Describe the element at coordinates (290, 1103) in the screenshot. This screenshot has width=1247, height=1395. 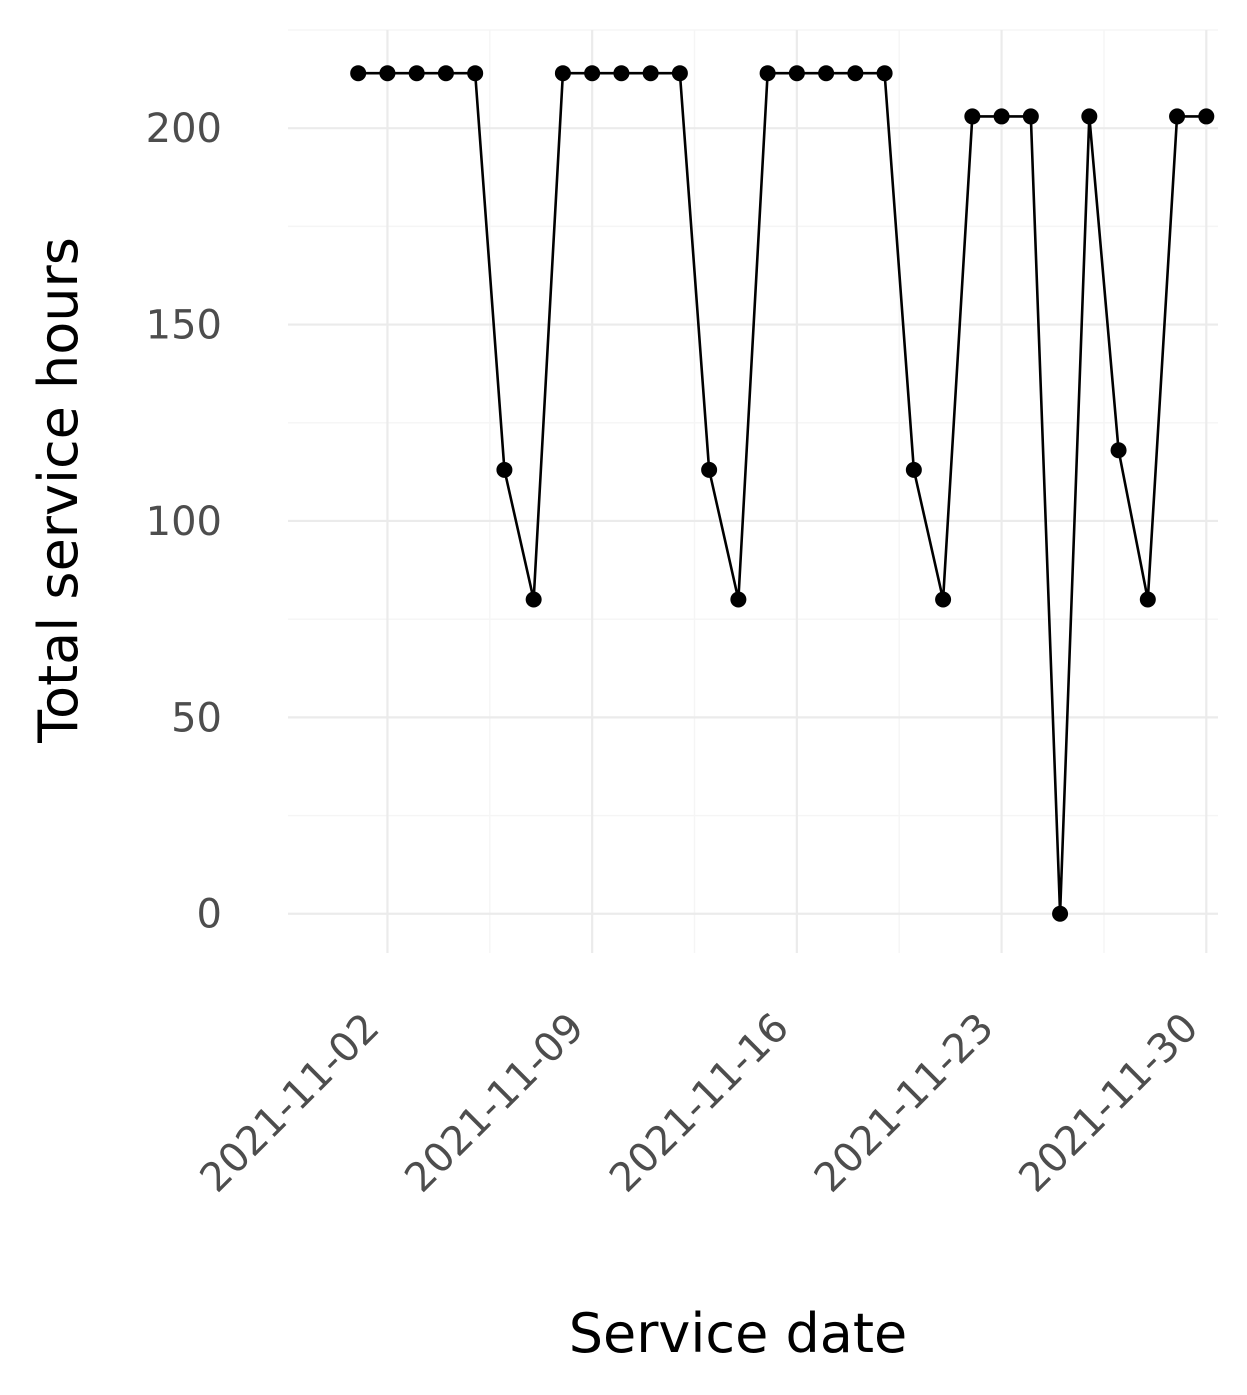
I see `x-tick-label: 2021-11-02` at that location.